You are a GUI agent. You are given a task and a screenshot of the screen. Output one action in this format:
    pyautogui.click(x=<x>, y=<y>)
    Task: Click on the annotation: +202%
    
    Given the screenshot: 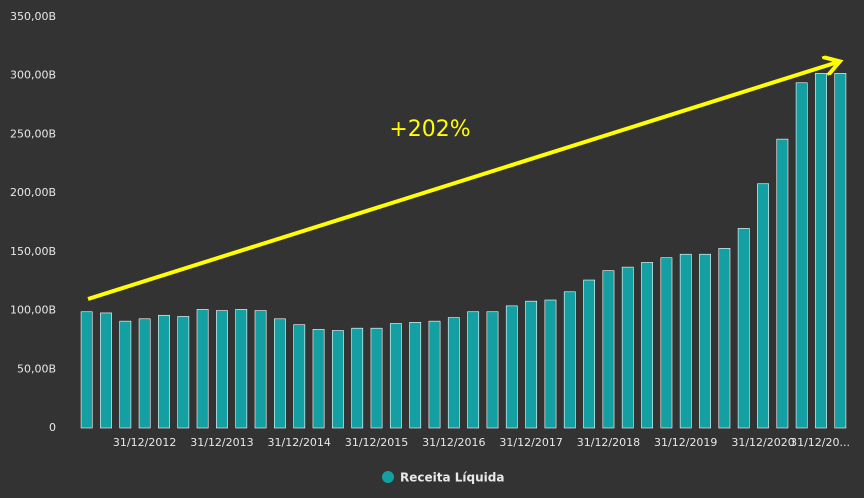 What is the action you would take?
    pyautogui.click(x=429, y=129)
    